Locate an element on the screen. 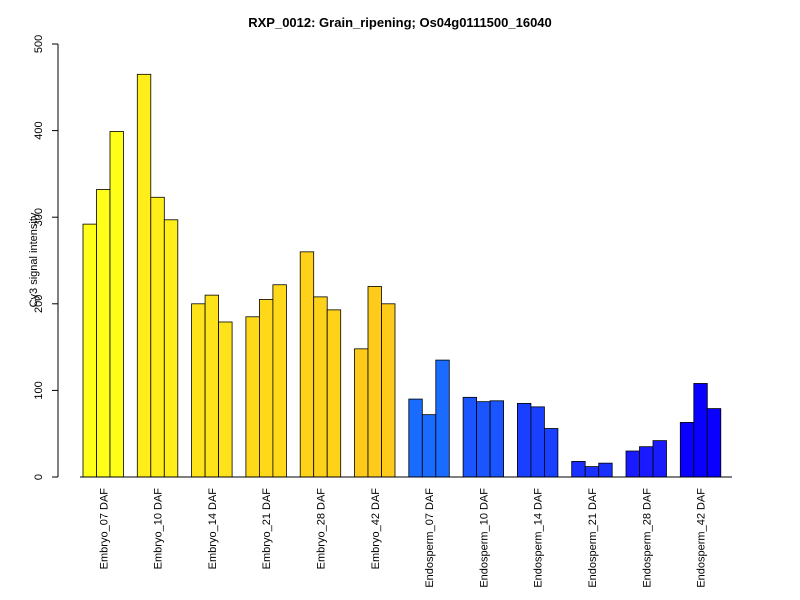 The width and height of the screenshot is (800, 600). x-tick-label: Embryo_28 DAF is located at coordinates (321, 529).